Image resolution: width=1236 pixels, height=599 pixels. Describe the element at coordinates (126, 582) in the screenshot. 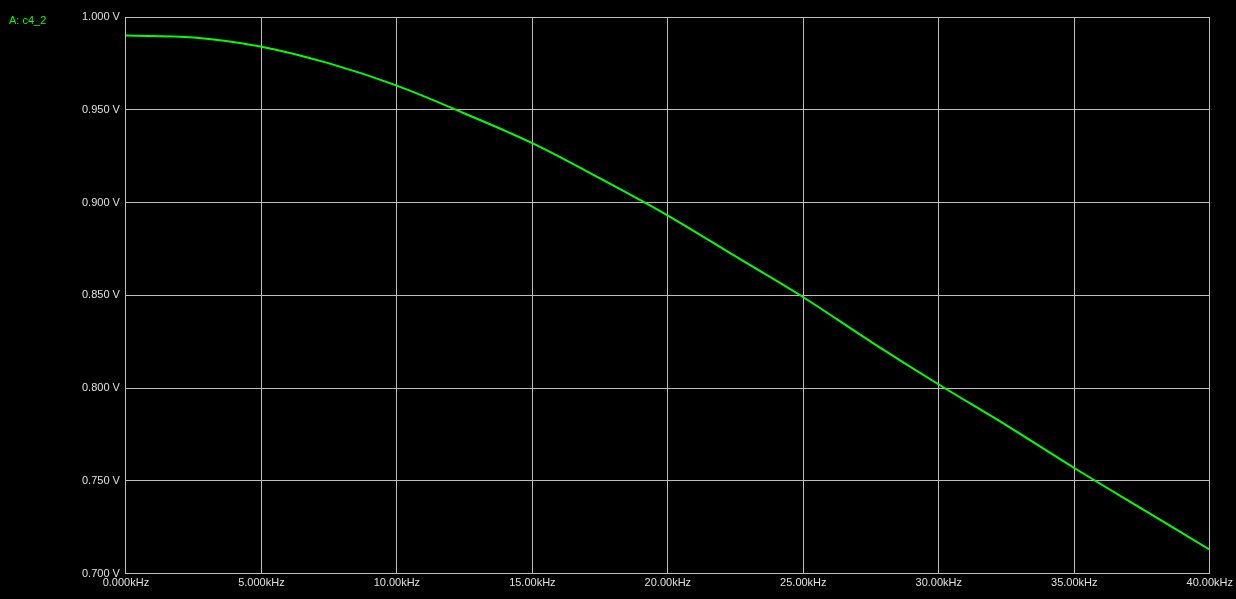

I see `x-tick-label: 0.000kHz` at that location.